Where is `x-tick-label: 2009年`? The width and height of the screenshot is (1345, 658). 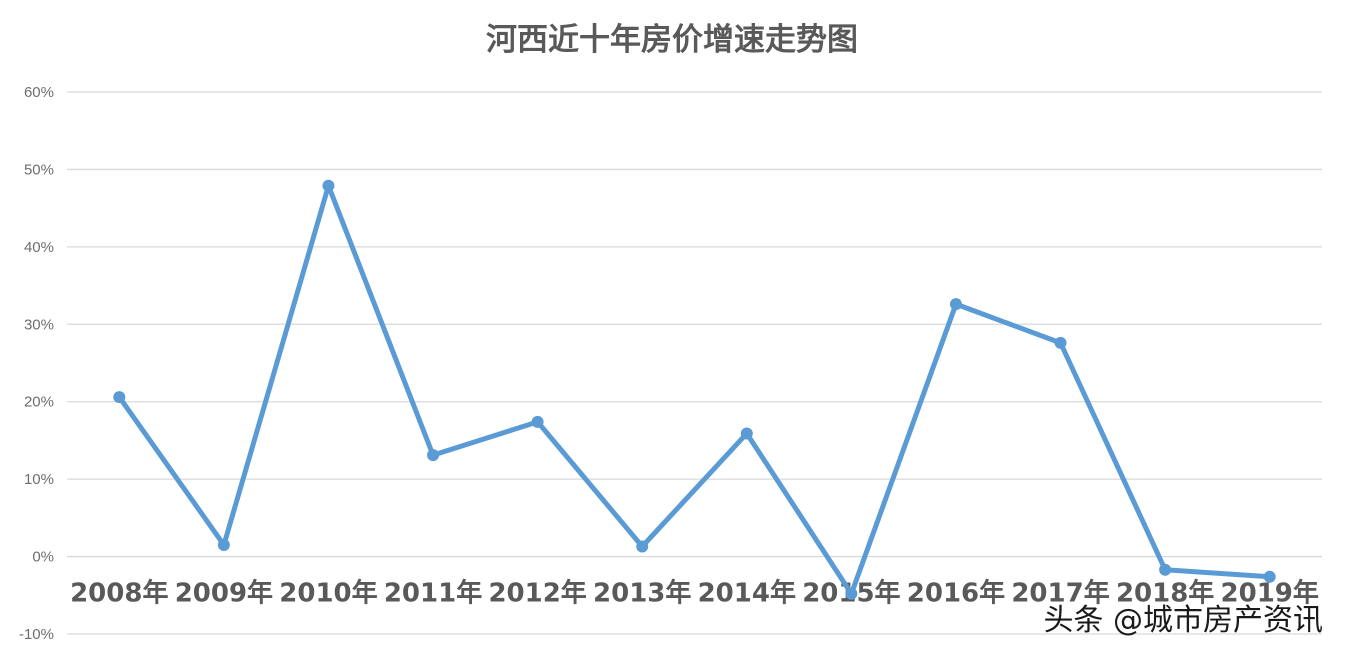 x-tick-label: 2009年 is located at coordinates (224, 593).